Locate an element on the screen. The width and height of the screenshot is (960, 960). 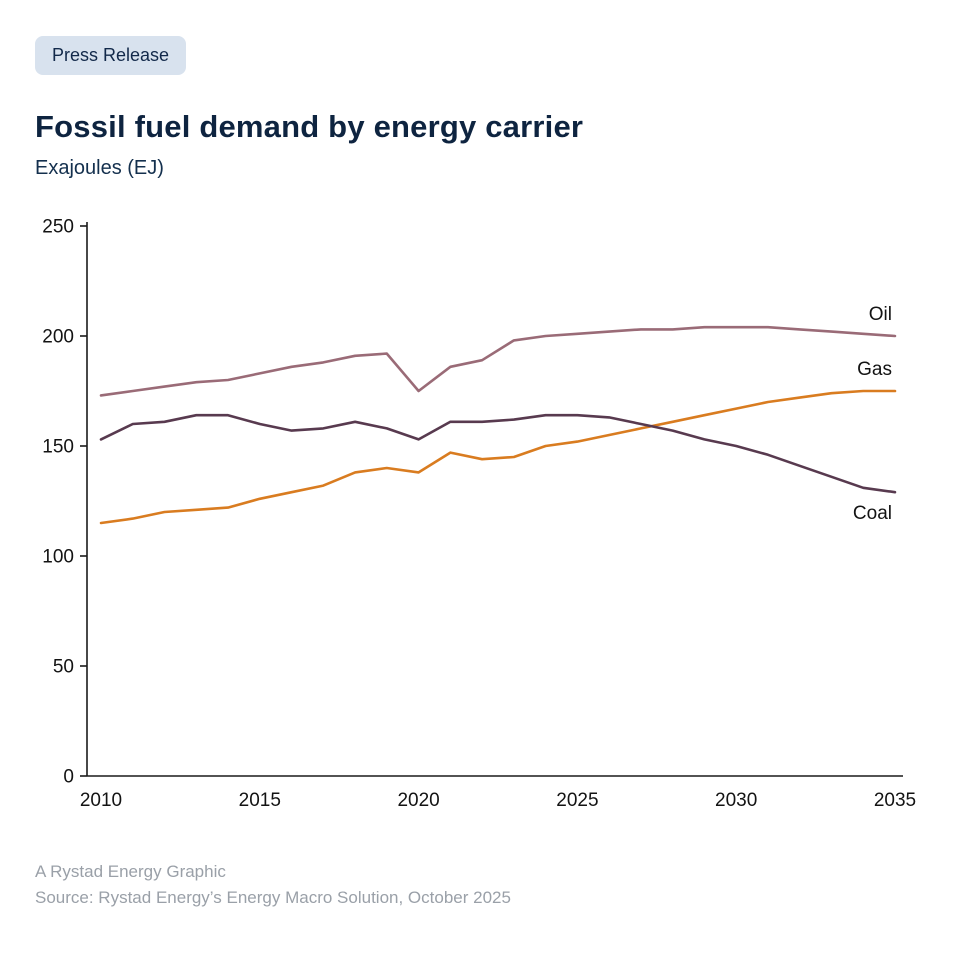
press-release-badge: Press Release is located at coordinates (111, 55).